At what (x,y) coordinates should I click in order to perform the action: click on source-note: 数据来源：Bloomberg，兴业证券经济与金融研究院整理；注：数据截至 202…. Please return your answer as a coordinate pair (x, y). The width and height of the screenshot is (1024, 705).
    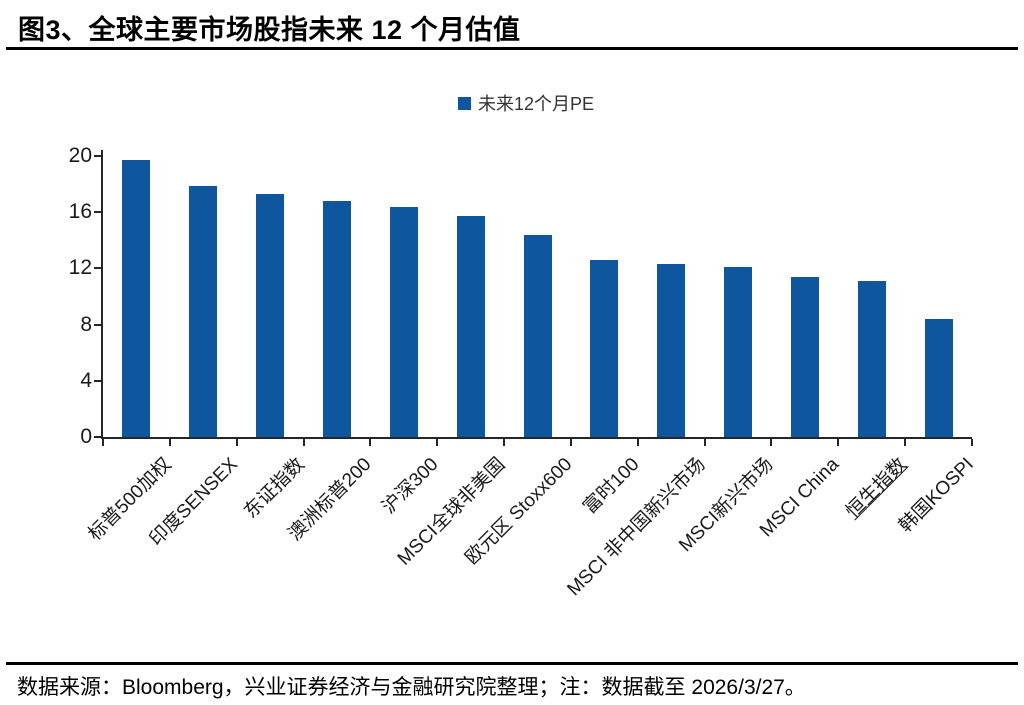
    Looking at the image, I should click on (411, 687).